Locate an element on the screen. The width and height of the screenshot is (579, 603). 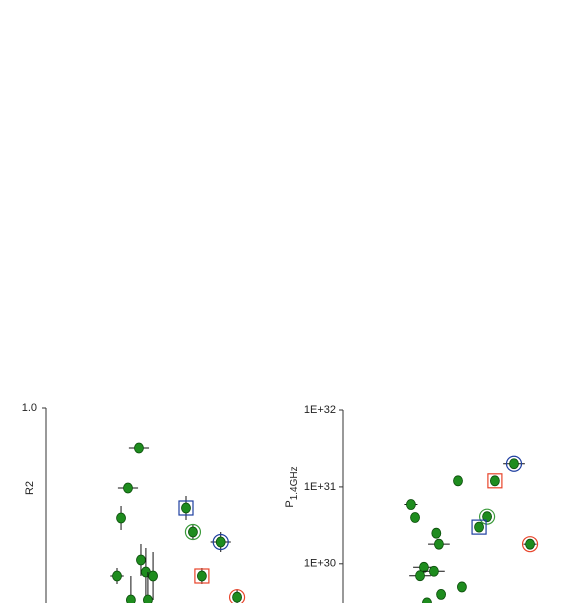
y-axis-label: P1.4GHz is located at coordinates (292, 486).